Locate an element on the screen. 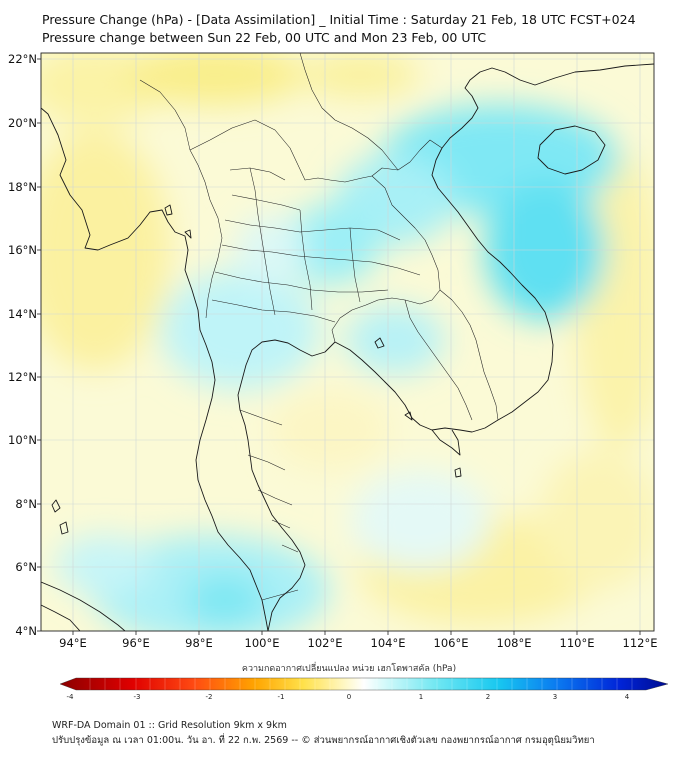 The image size is (676, 760). lat-label: 12°N is located at coordinates (22, 377).